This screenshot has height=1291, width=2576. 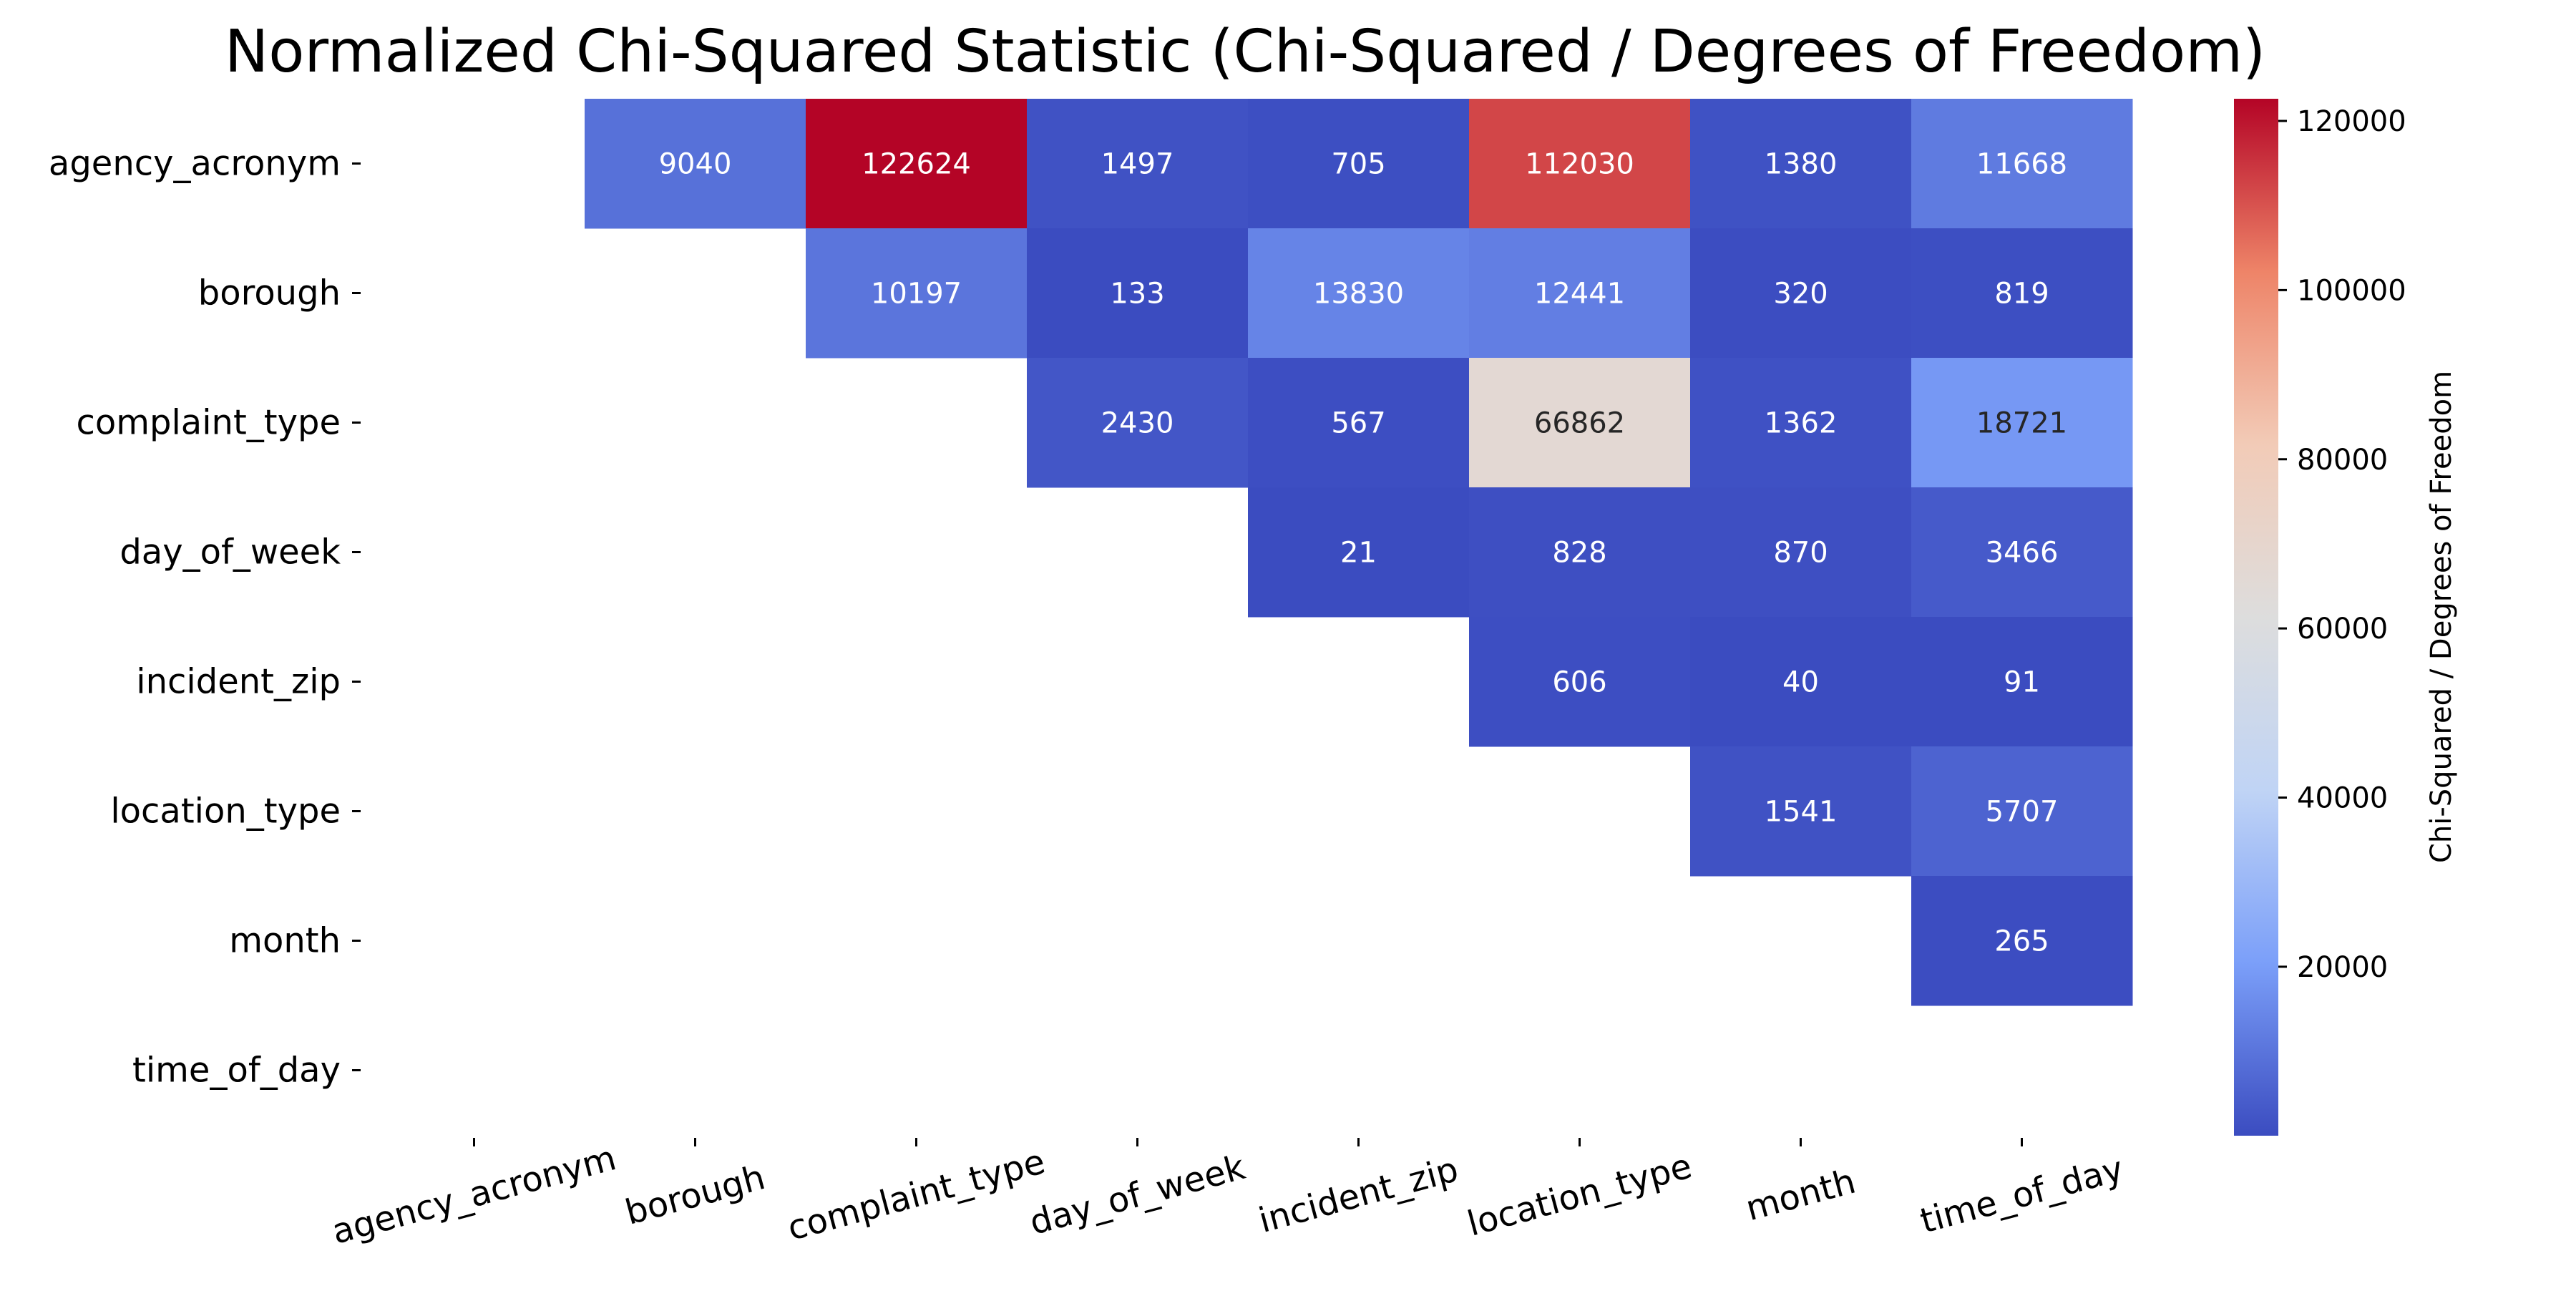 I want to click on row-label: location_type, so click(x=226, y=811).